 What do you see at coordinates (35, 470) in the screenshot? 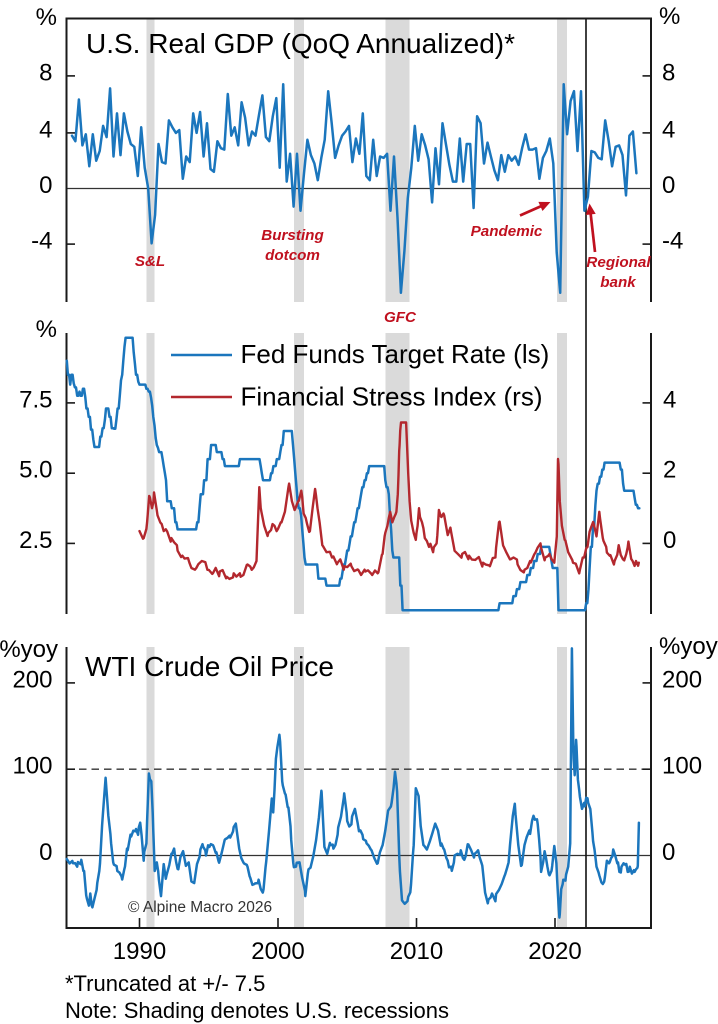
I see `svg-text: 5.0` at bounding box center [35, 470].